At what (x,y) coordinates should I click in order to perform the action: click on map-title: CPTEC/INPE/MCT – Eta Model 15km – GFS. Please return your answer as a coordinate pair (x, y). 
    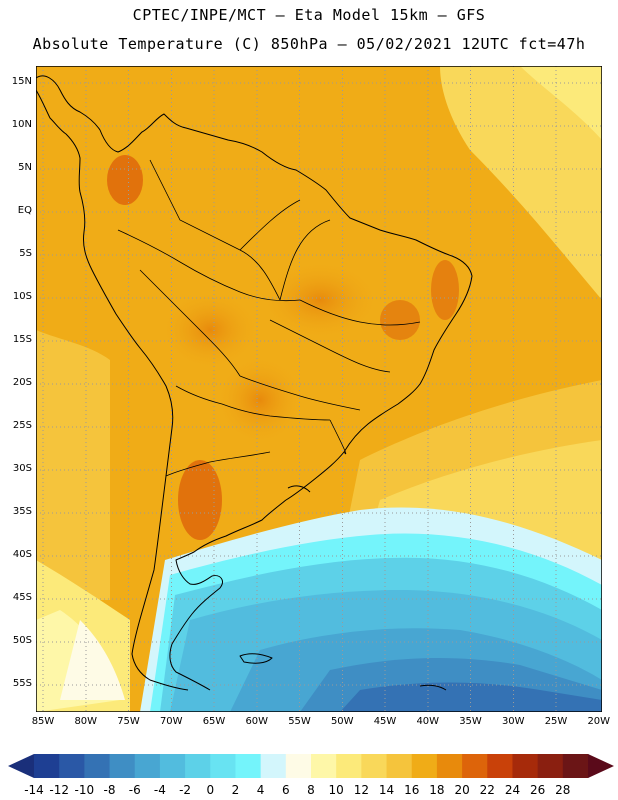
    Looking at the image, I should click on (309, 15).